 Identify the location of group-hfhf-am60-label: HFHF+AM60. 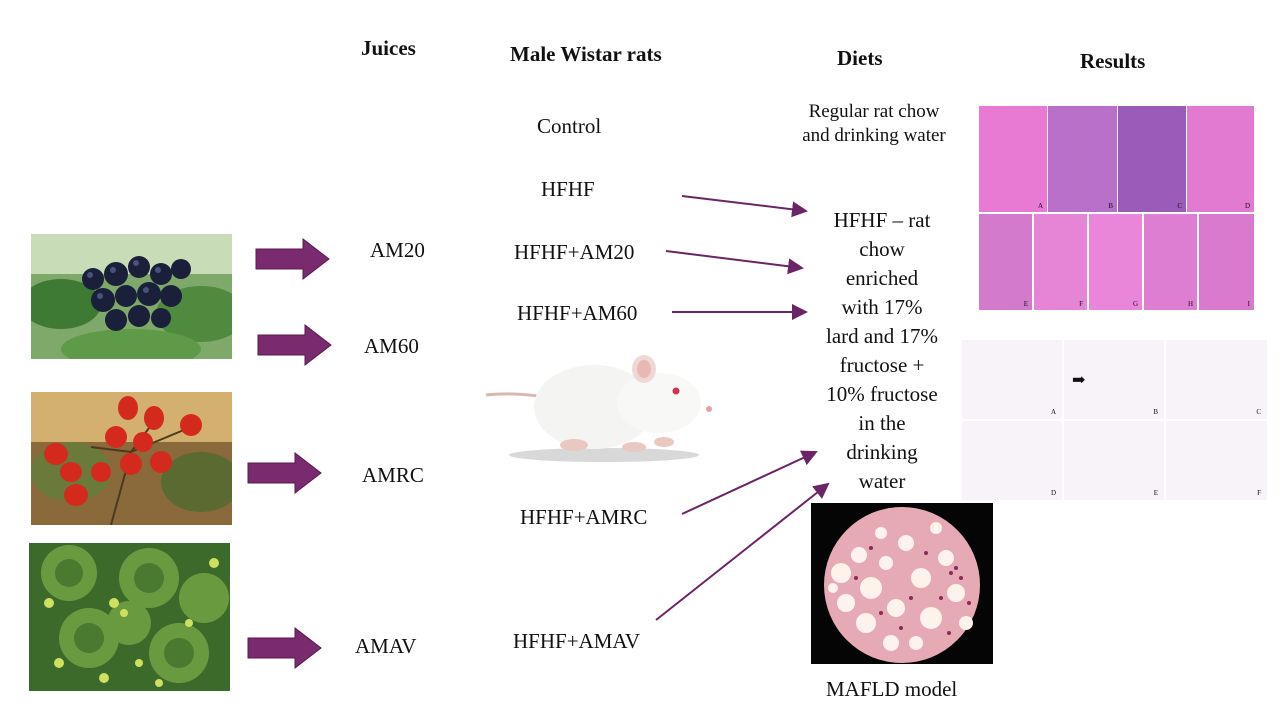
(577, 313).